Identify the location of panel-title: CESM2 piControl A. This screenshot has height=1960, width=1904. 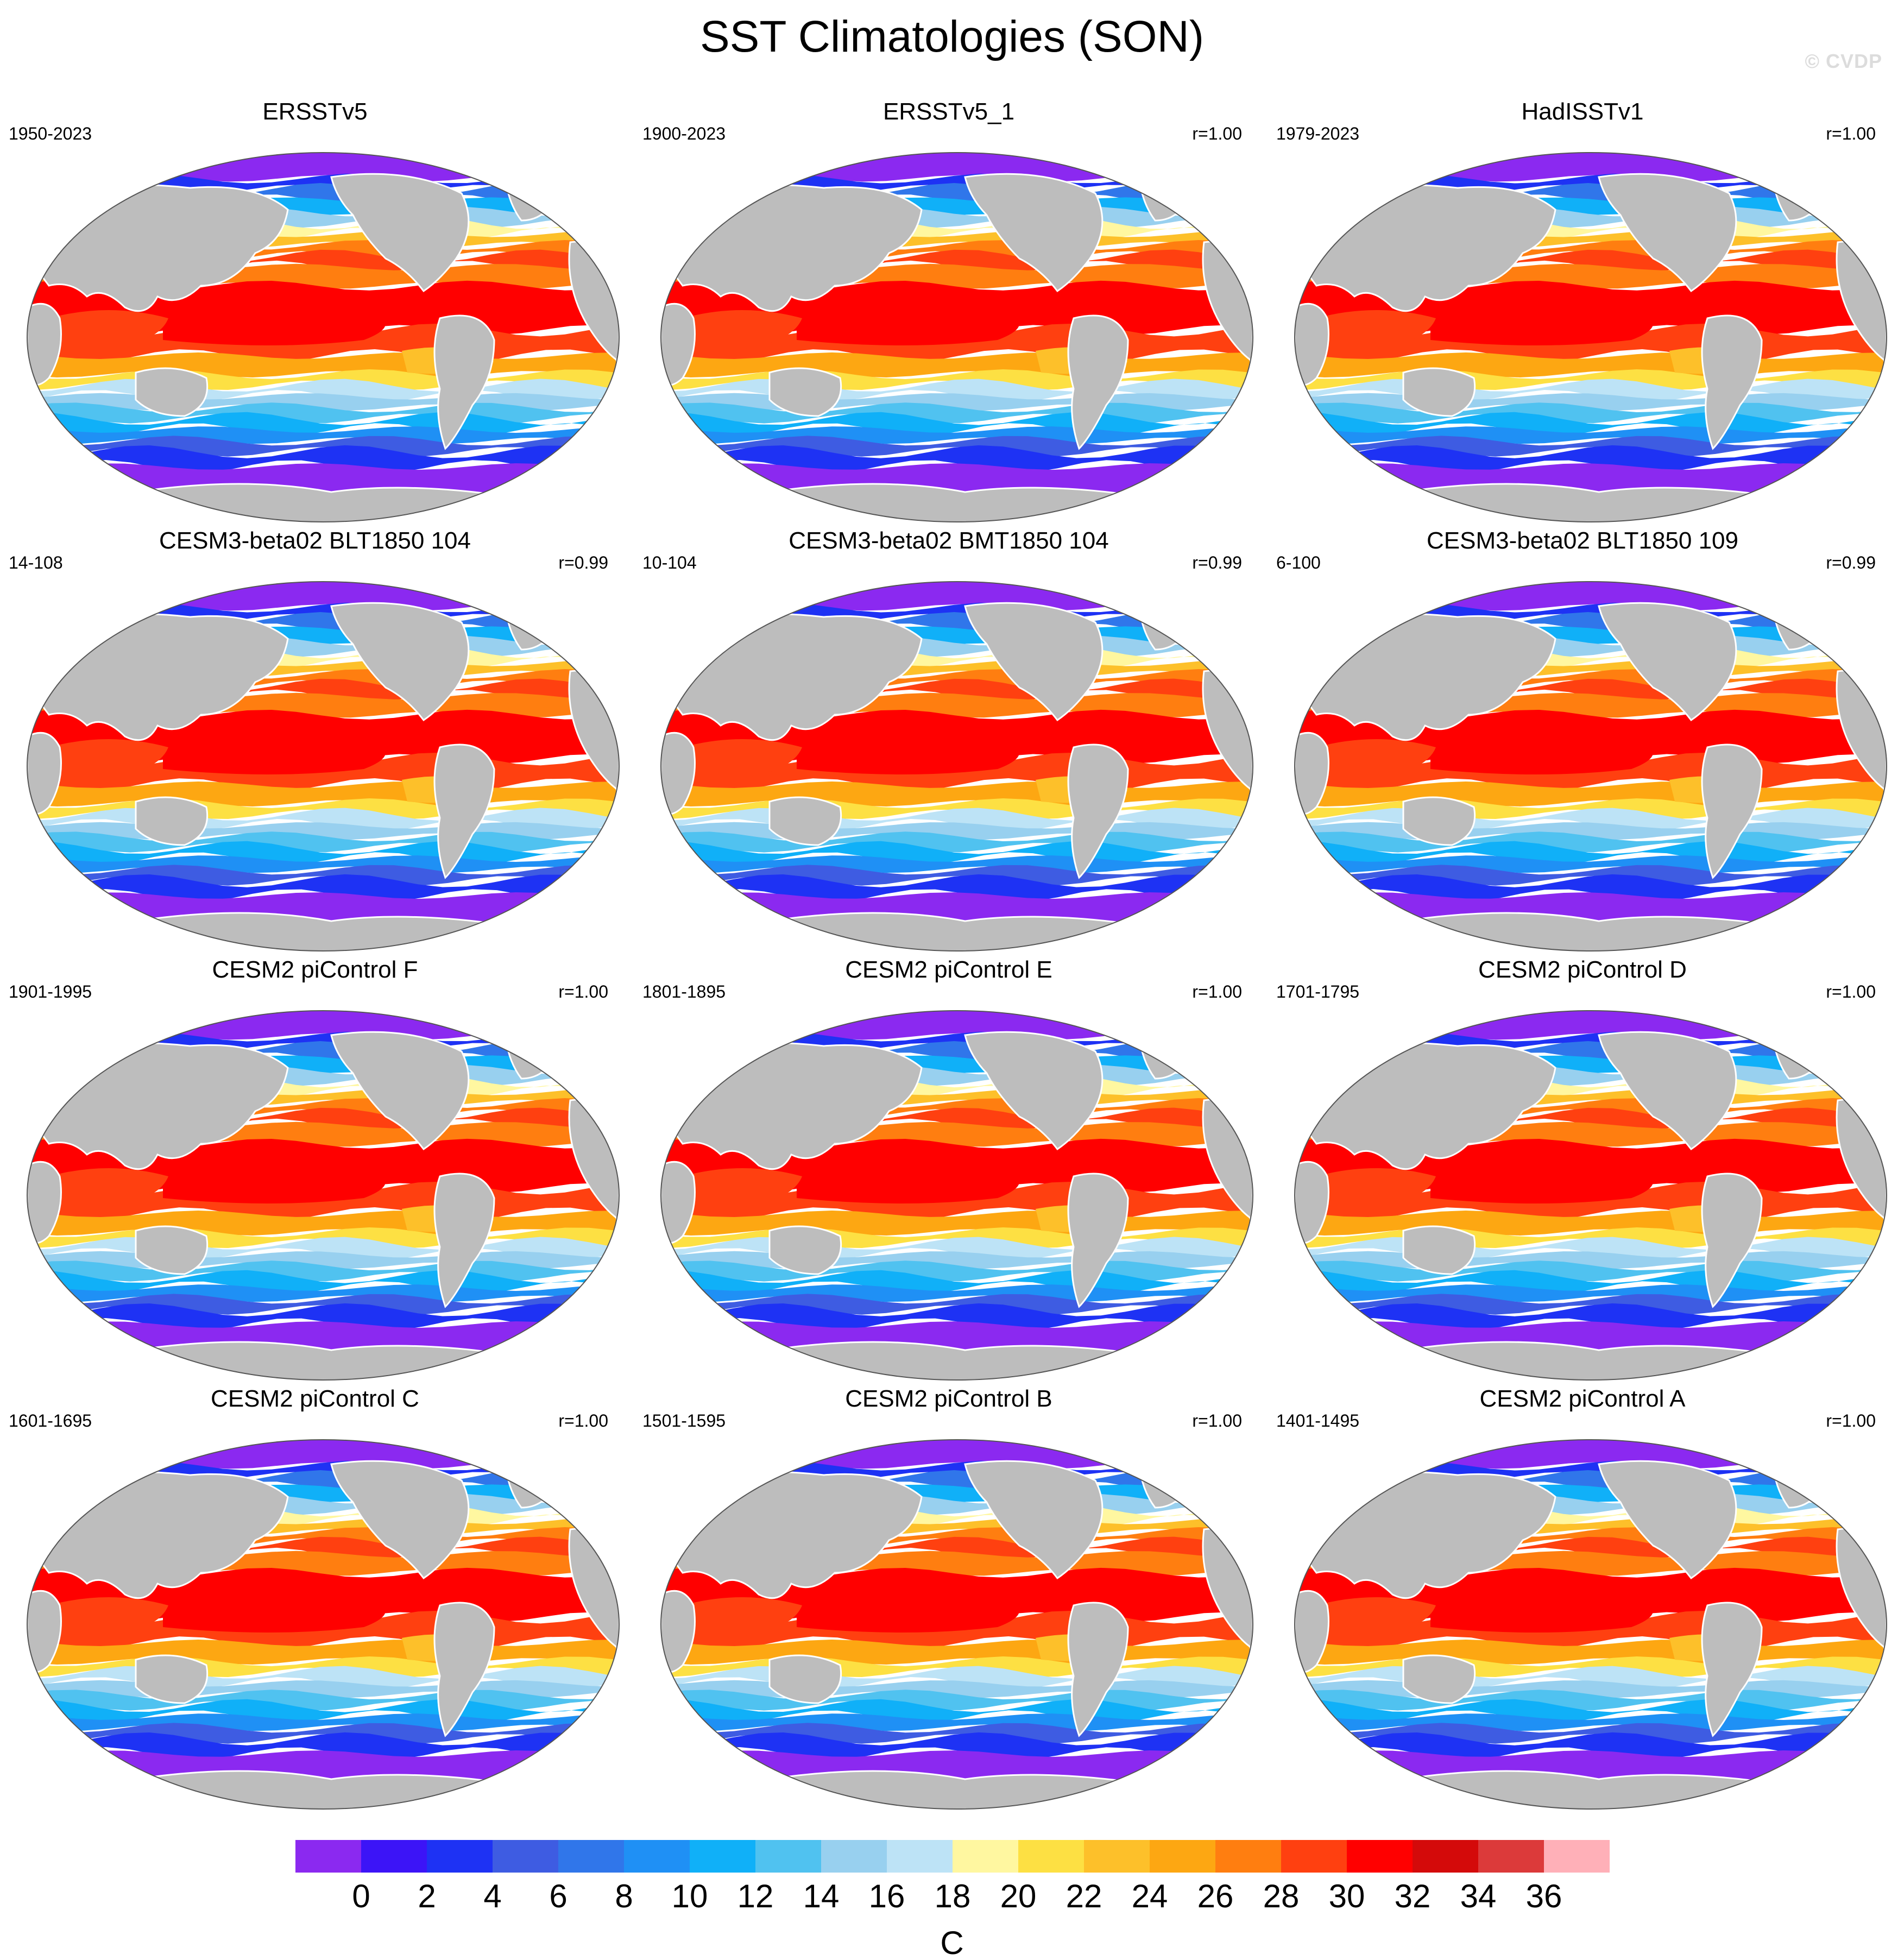
(1582, 1398).